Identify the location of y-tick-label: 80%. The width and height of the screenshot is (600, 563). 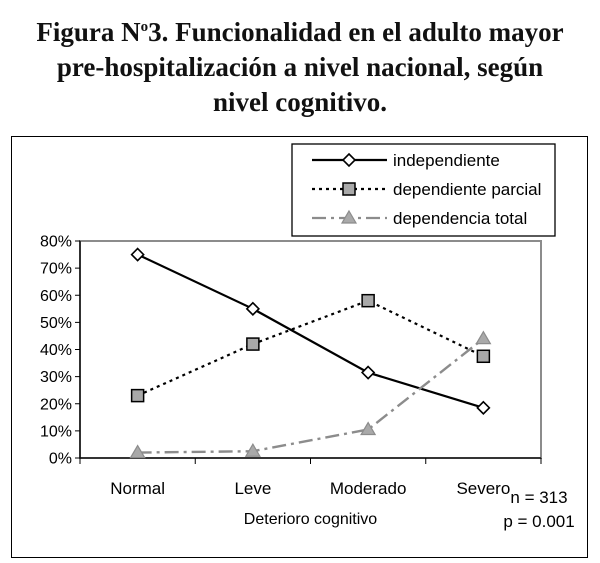
(56, 242).